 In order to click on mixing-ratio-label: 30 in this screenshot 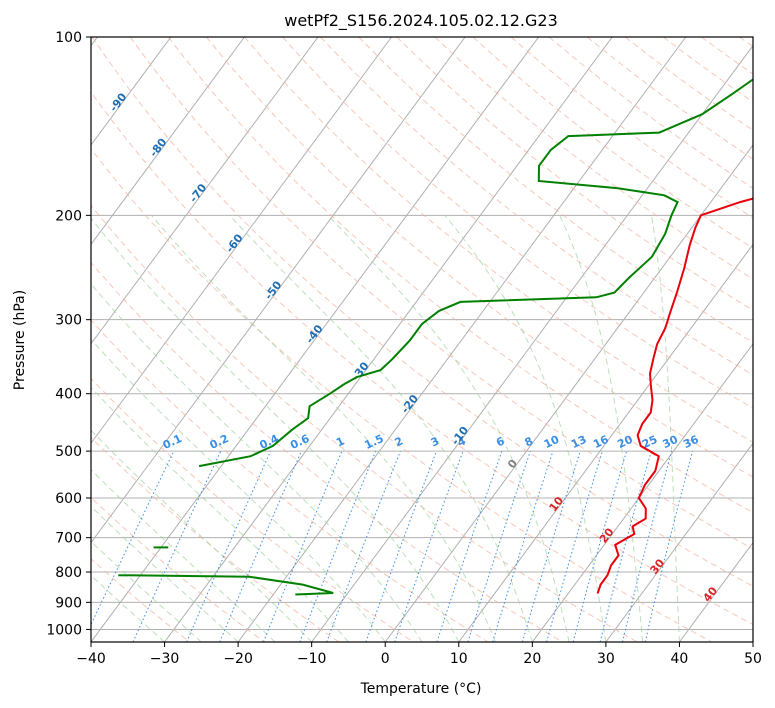, I will do `click(671, 442)`.